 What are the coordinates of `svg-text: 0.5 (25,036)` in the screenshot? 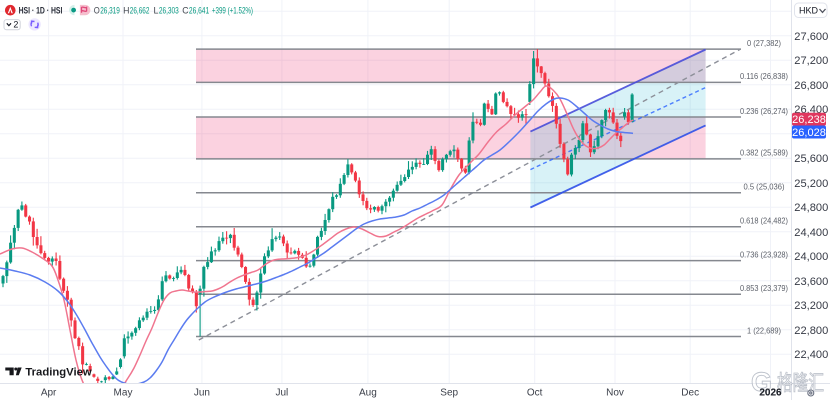 It's located at (764, 187).